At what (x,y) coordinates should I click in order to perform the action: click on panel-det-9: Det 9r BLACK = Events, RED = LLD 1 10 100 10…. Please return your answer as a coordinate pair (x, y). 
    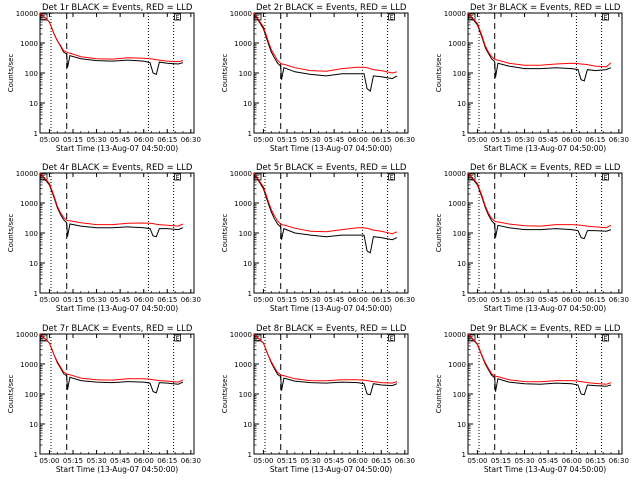
    Looking at the image, I should click on (532, 399).